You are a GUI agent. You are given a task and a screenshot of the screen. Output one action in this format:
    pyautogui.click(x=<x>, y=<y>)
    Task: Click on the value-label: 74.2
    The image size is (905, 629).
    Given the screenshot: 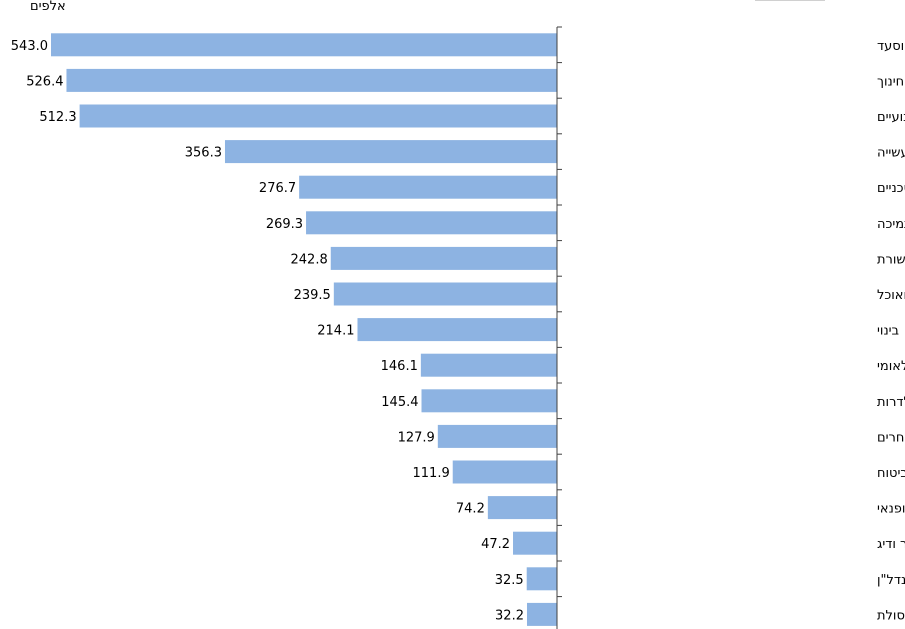 What is the action you would take?
    pyautogui.click(x=470, y=509)
    